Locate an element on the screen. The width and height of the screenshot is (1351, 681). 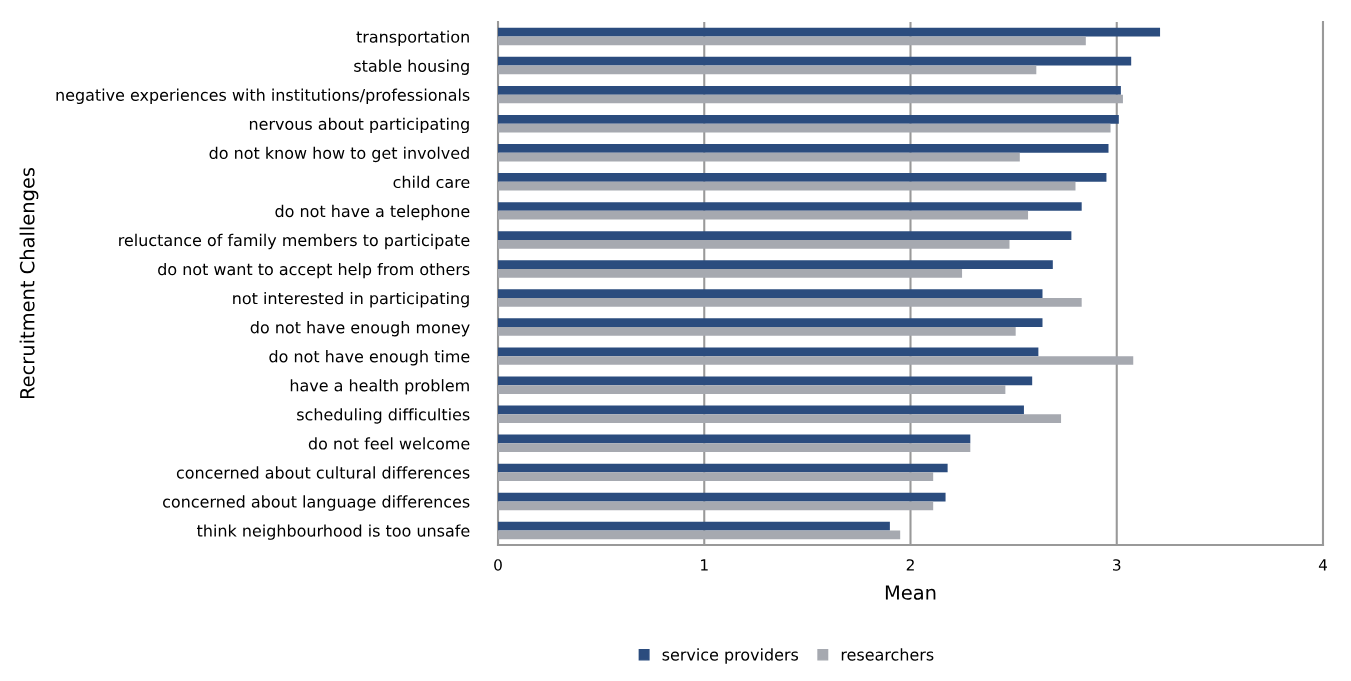
y-tick-label: have a health problem is located at coordinates (379, 387).